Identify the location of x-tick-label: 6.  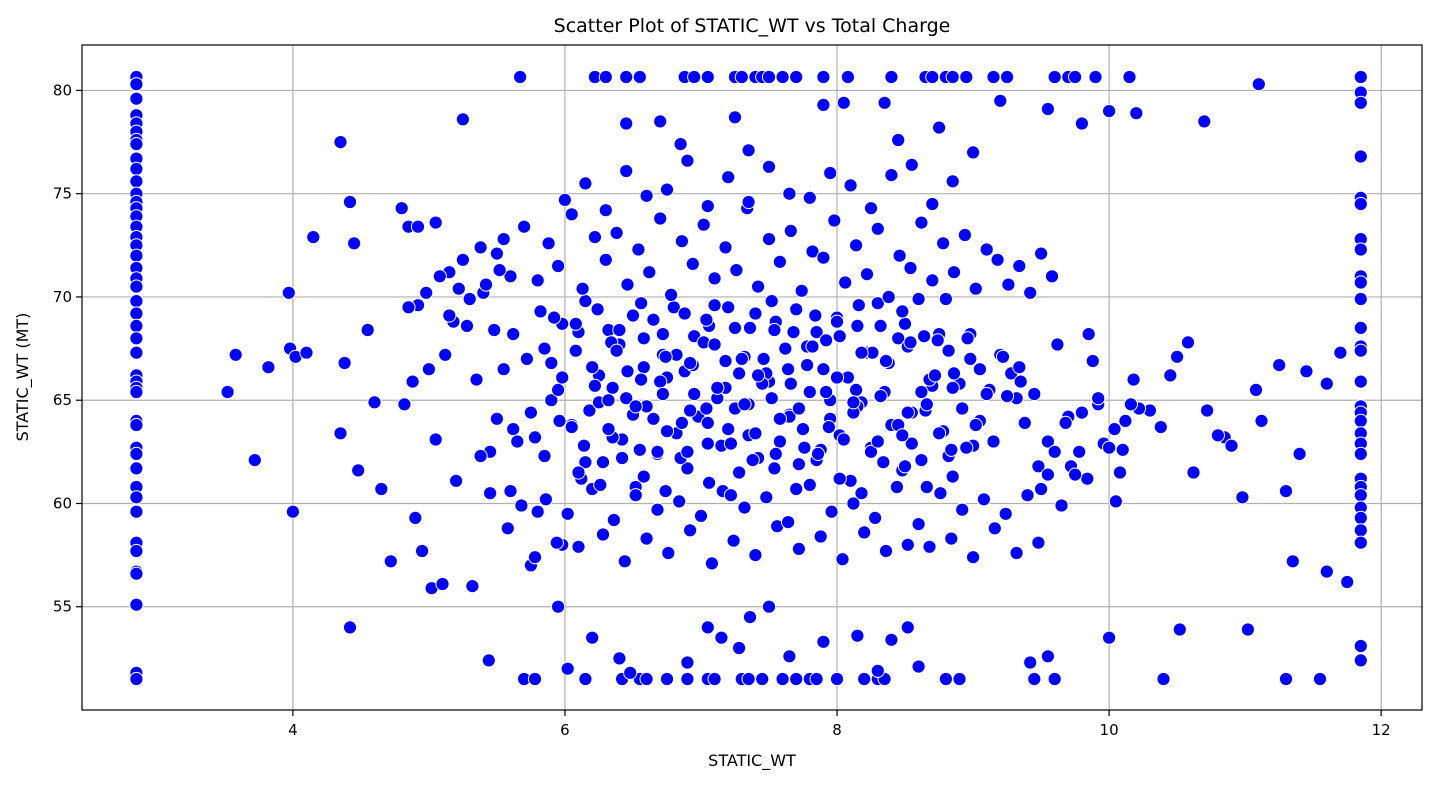
(565, 730).